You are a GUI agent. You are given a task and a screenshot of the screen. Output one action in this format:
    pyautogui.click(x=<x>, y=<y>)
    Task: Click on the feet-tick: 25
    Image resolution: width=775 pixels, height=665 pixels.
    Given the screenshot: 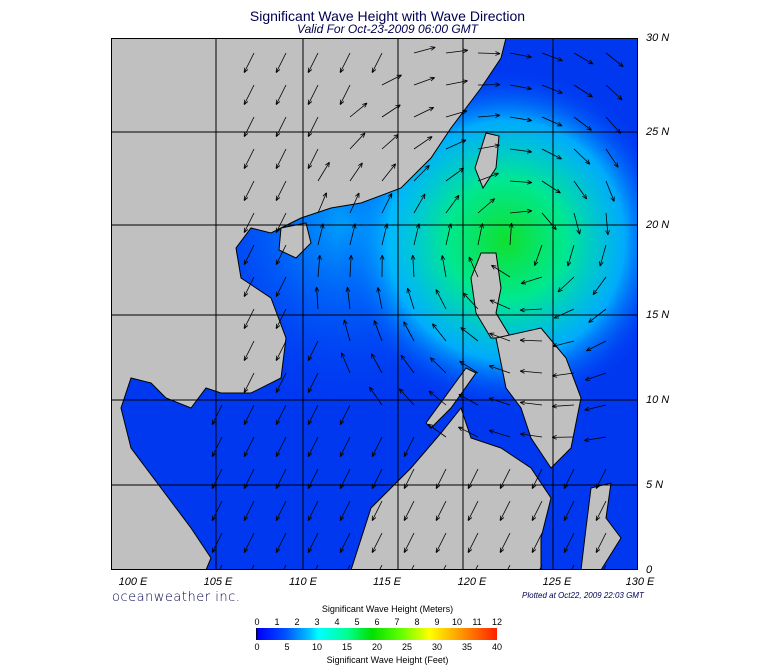 What is the action you would take?
    pyautogui.click(x=407, y=647)
    